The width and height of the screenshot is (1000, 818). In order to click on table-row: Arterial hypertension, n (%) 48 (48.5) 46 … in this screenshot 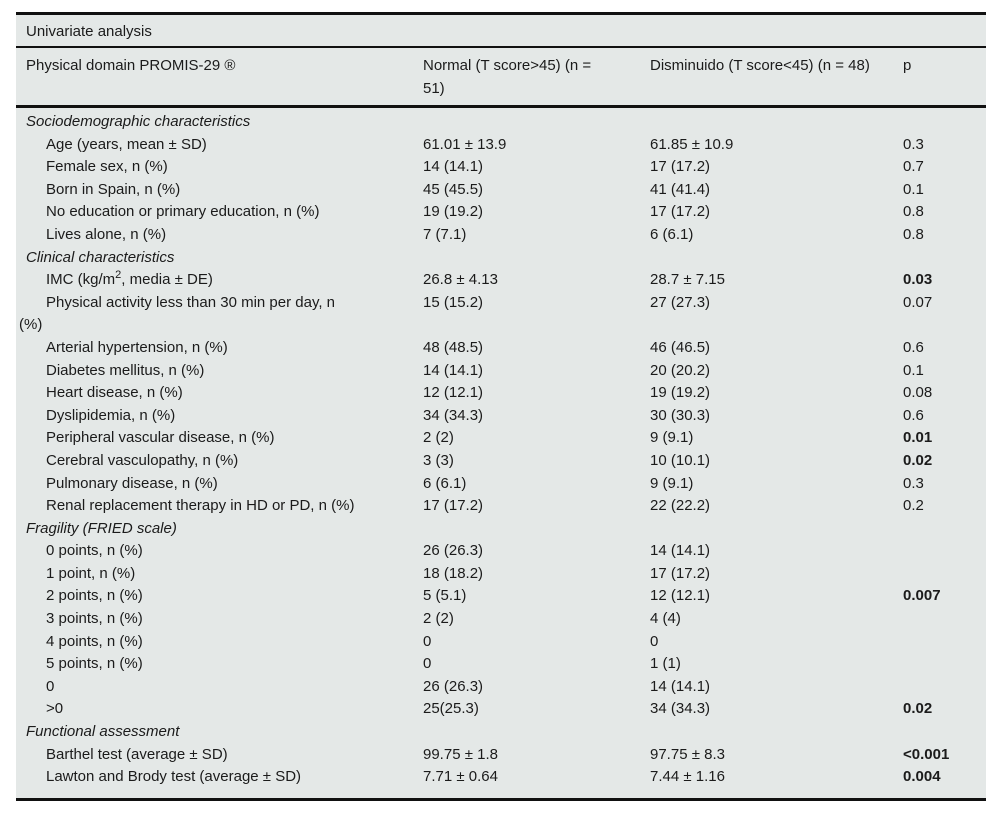, I will do `click(501, 348)`.